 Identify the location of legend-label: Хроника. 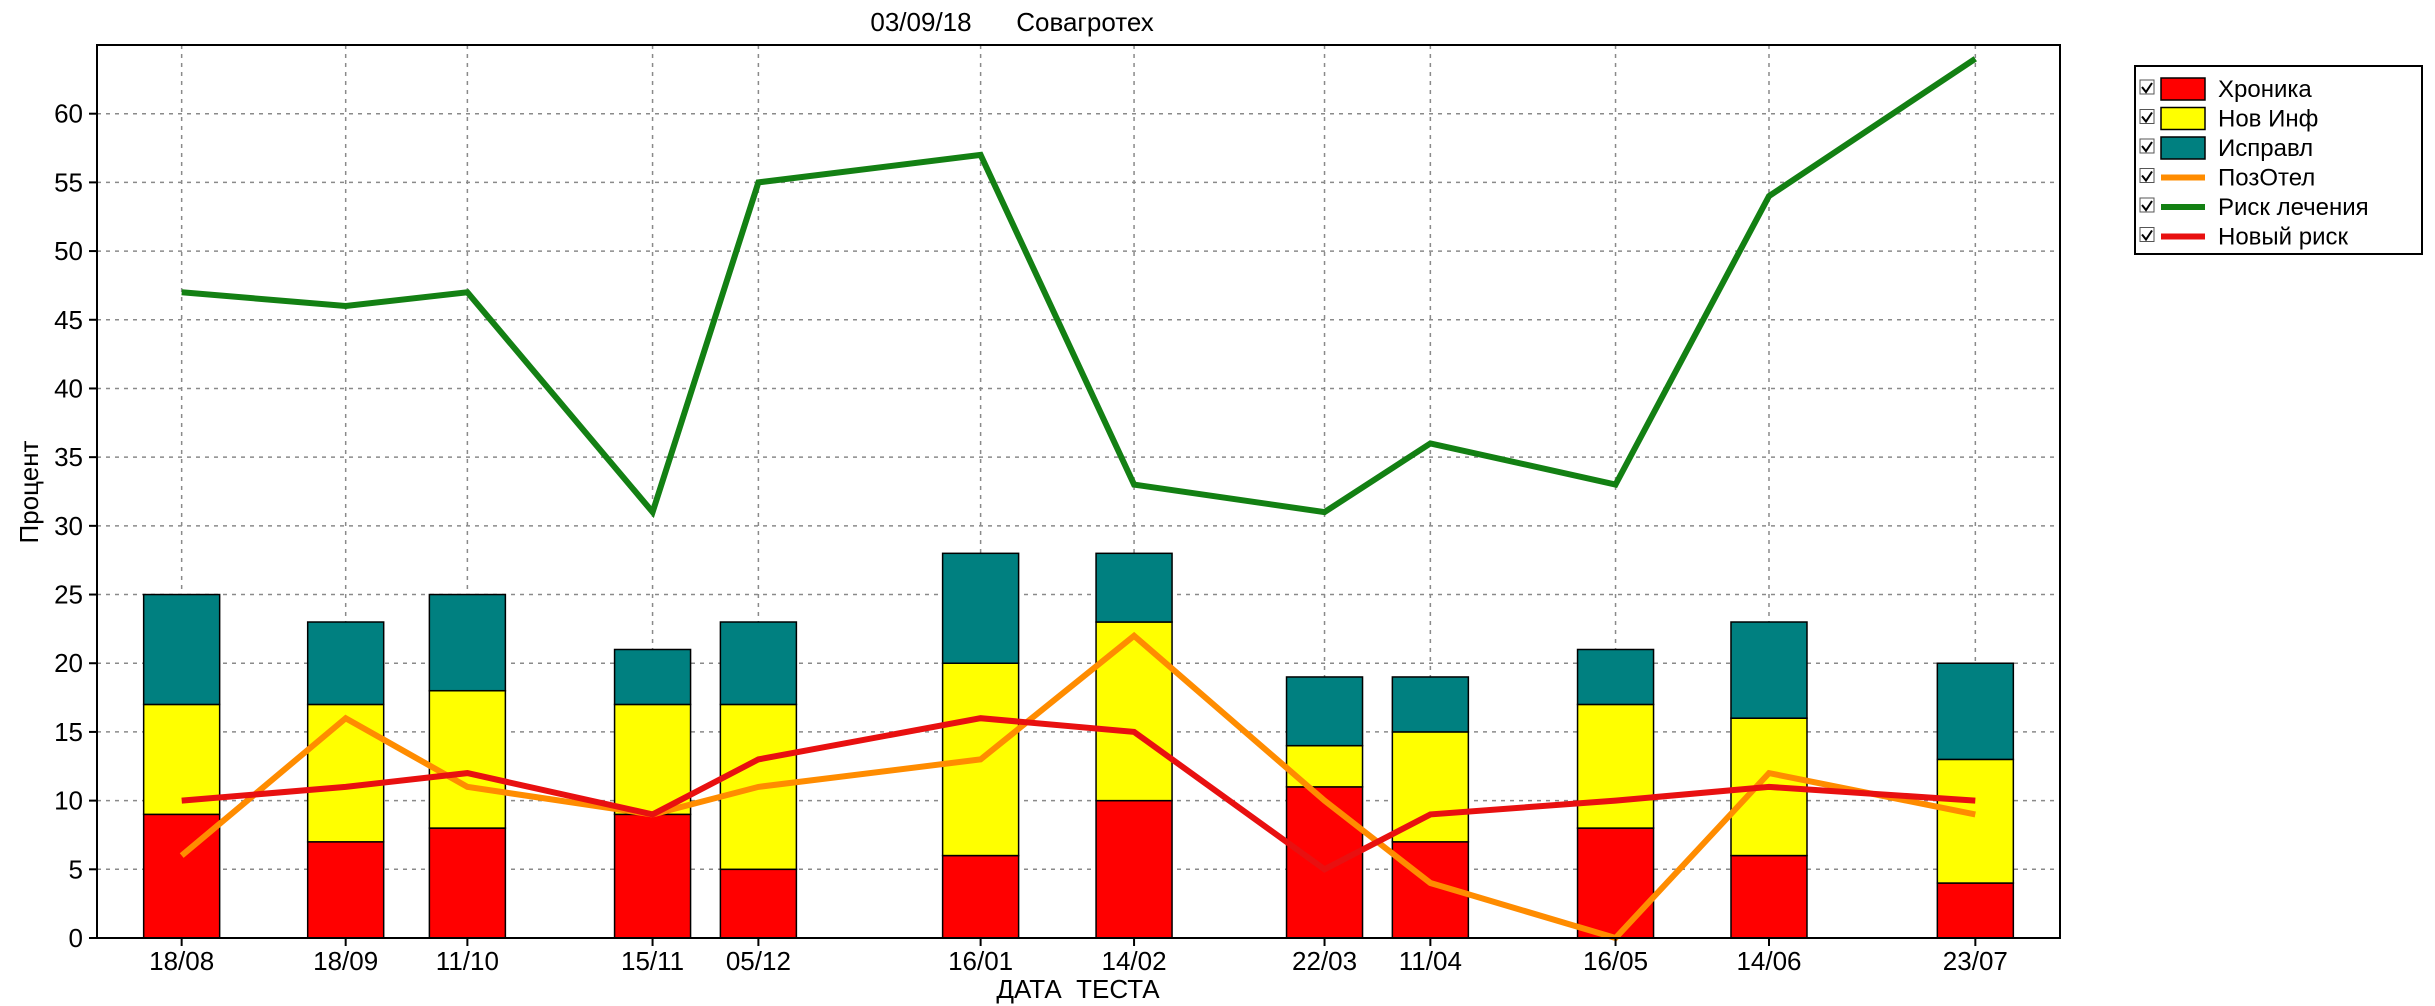
(2265, 89).